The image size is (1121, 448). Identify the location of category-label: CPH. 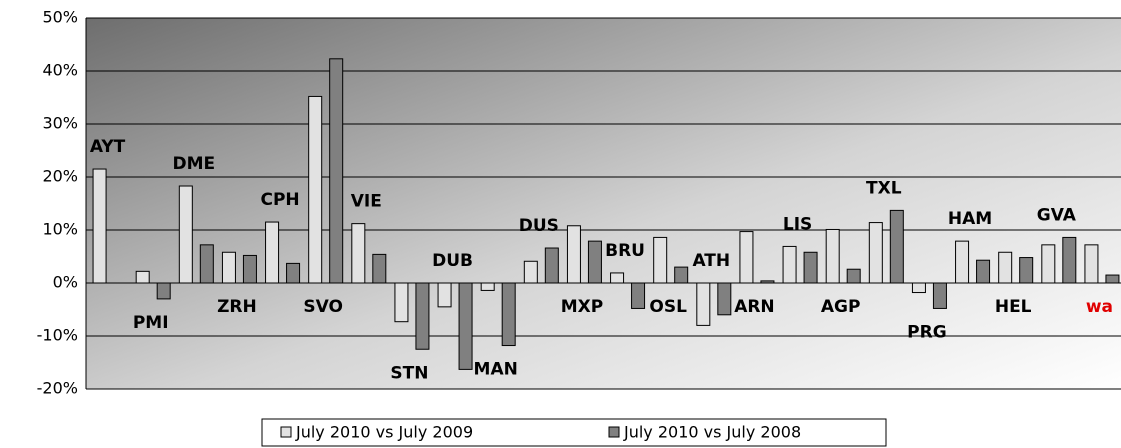
(279, 200).